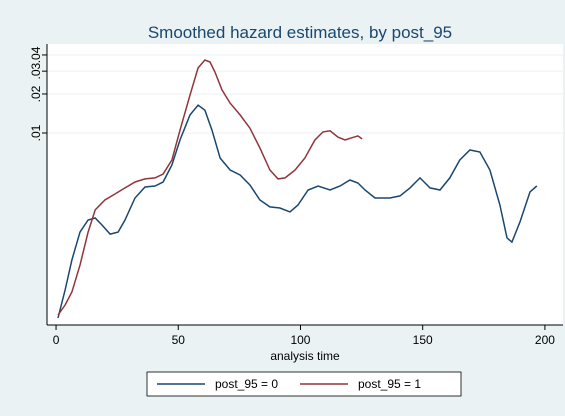 Image resolution: width=565 pixels, height=416 pixels. What do you see at coordinates (36, 93) in the screenshot?
I see `y-tick-label: .02` at bounding box center [36, 93].